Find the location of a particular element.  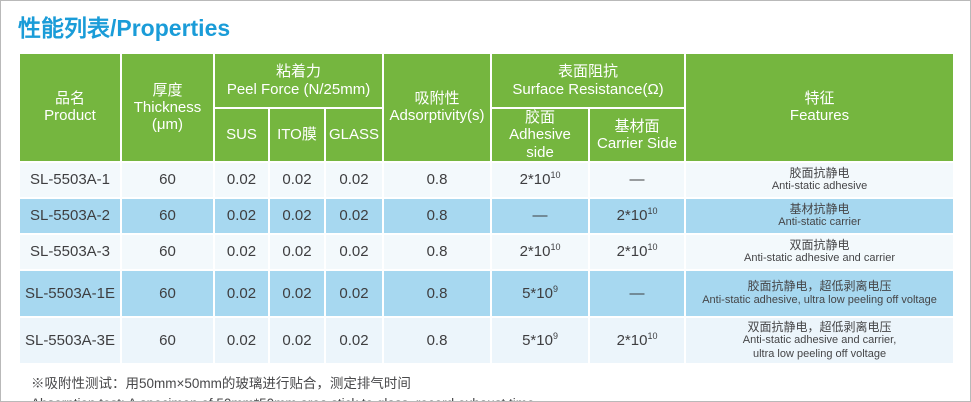

header-thickness-en: Thickness is located at coordinates (167, 107).